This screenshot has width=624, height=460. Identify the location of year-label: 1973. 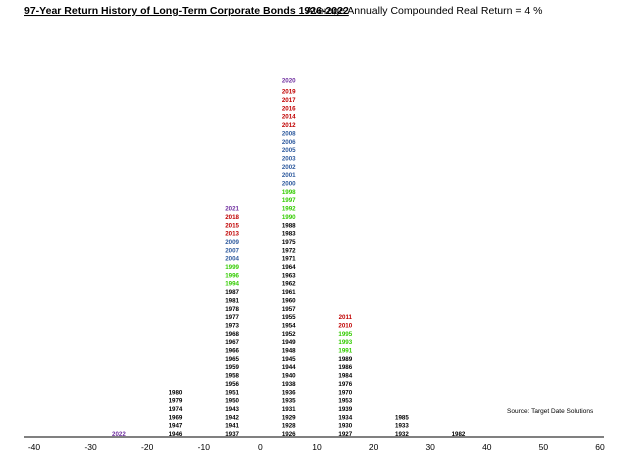
(232, 325).